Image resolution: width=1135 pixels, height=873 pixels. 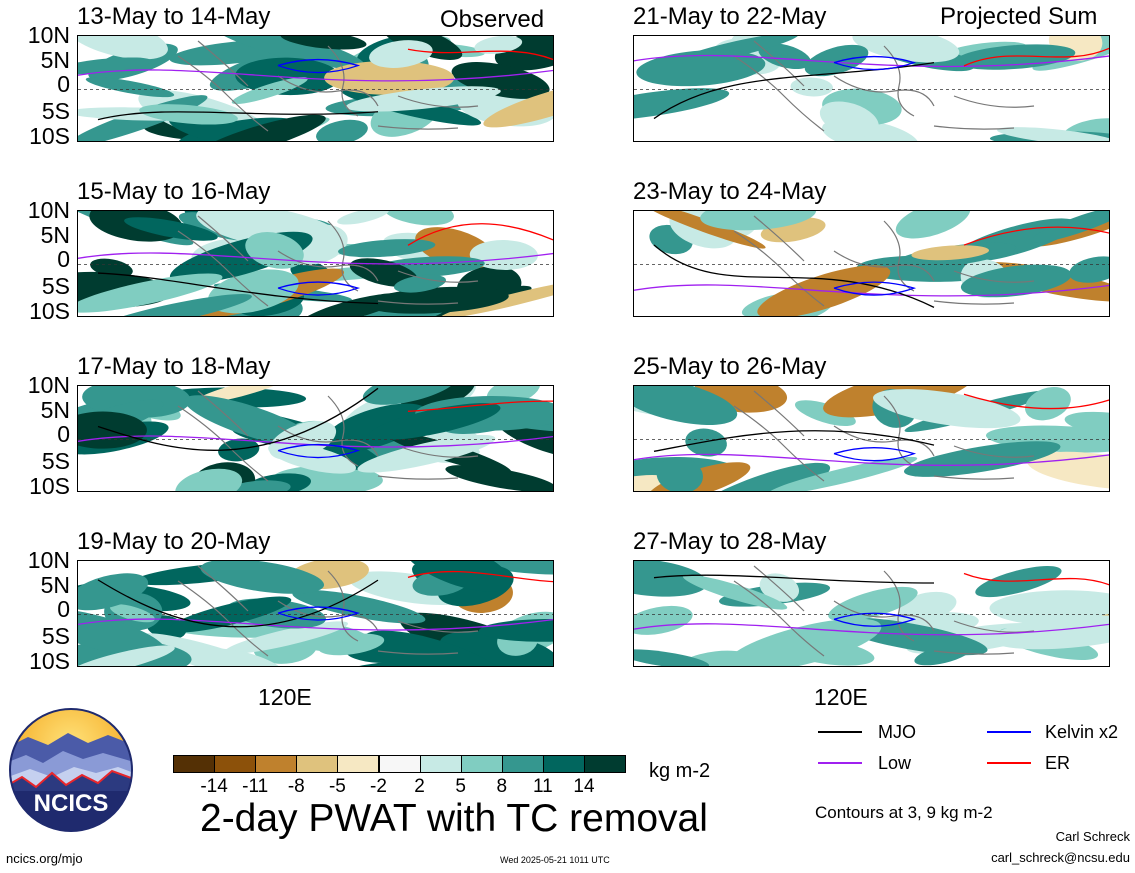 What do you see at coordinates (895, 763) in the screenshot?
I see `legend-label-low: Low` at bounding box center [895, 763].